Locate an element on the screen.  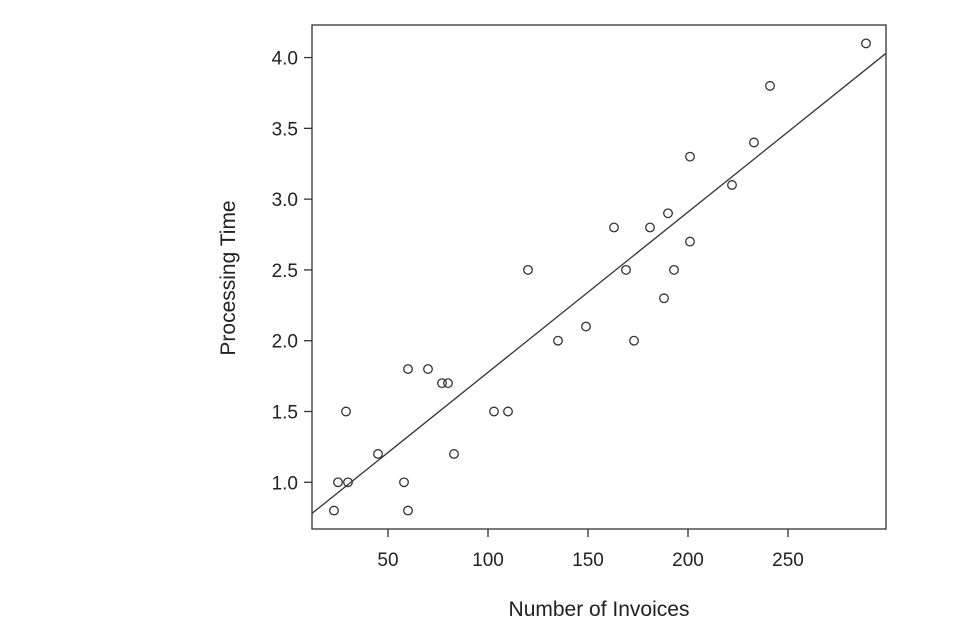
y-tick-label: 1.5 is located at coordinates (285, 412).